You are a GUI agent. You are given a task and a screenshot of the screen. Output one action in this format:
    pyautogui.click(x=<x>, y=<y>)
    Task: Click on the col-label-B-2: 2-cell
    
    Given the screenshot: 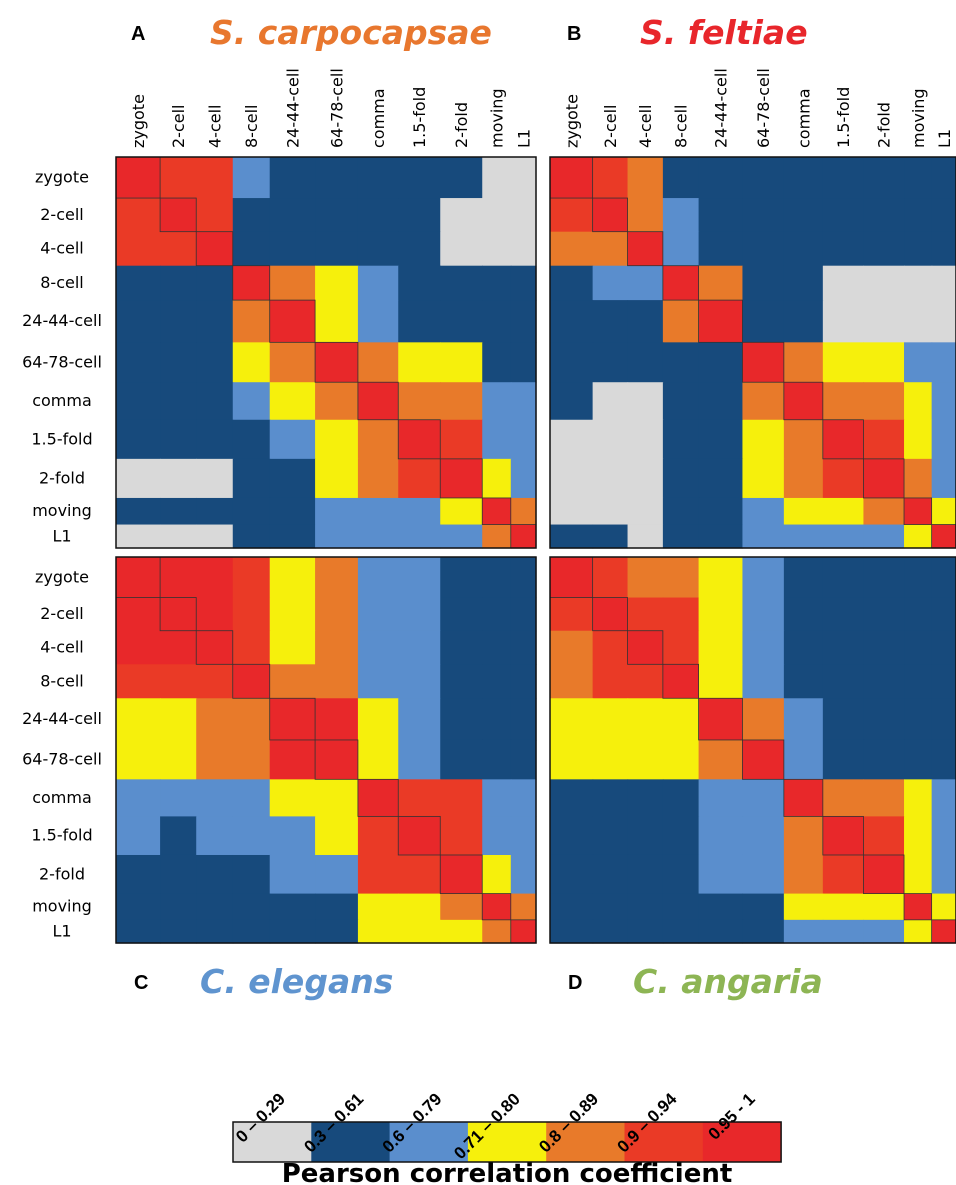 What is the action you would take?
    pyautogui.click(x=610, y=126)
    